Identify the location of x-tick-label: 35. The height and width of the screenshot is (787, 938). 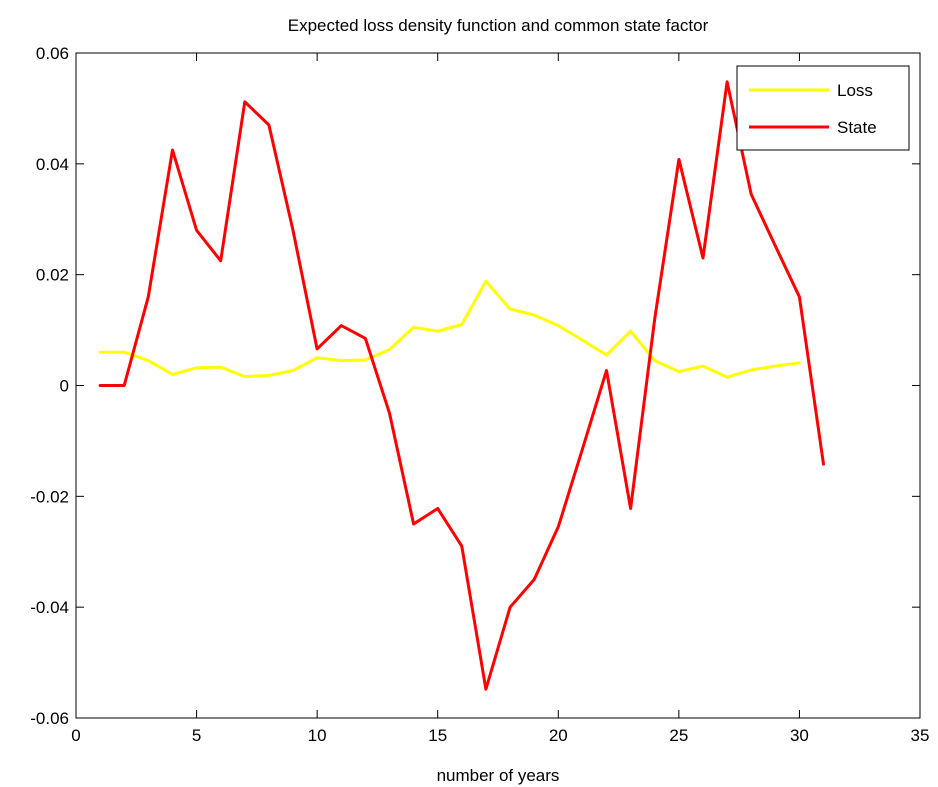
(920, 735).